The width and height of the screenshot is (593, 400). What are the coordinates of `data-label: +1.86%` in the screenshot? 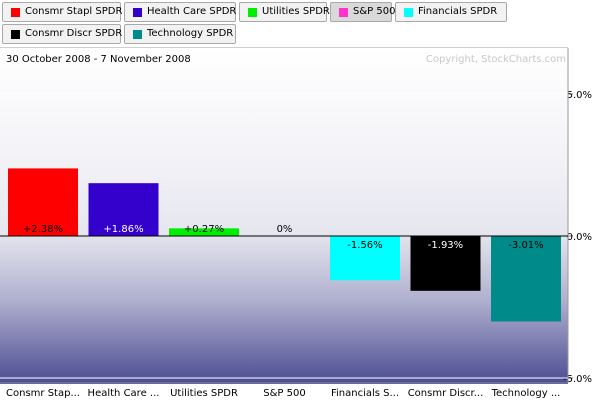 It's located at (123, 229).